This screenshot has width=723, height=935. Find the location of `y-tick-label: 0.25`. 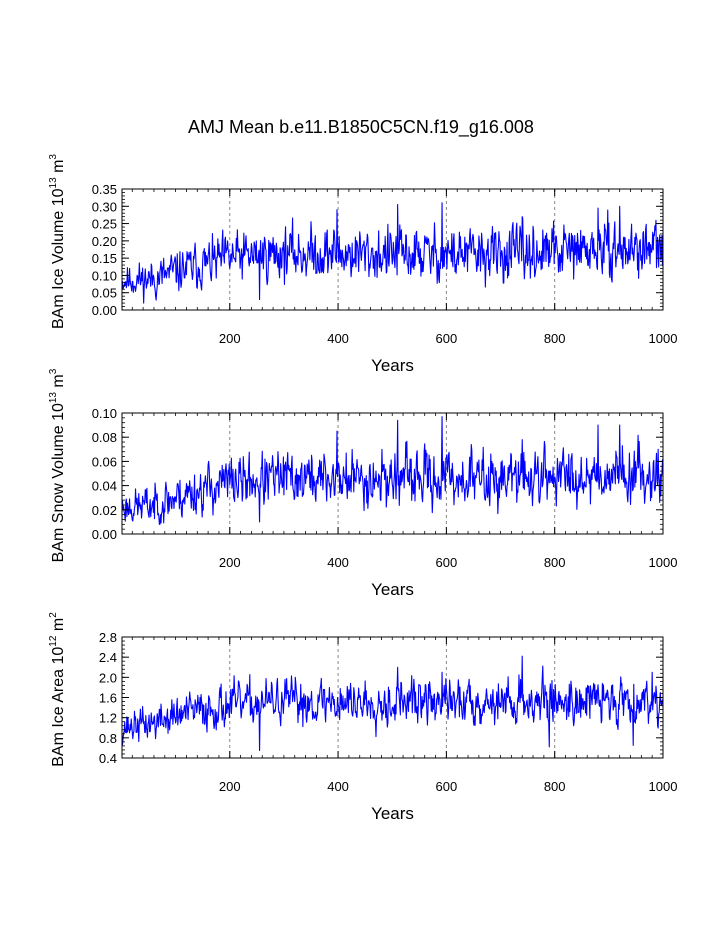

y-tick-label: 0.25 is located at coordinates (104, 224).